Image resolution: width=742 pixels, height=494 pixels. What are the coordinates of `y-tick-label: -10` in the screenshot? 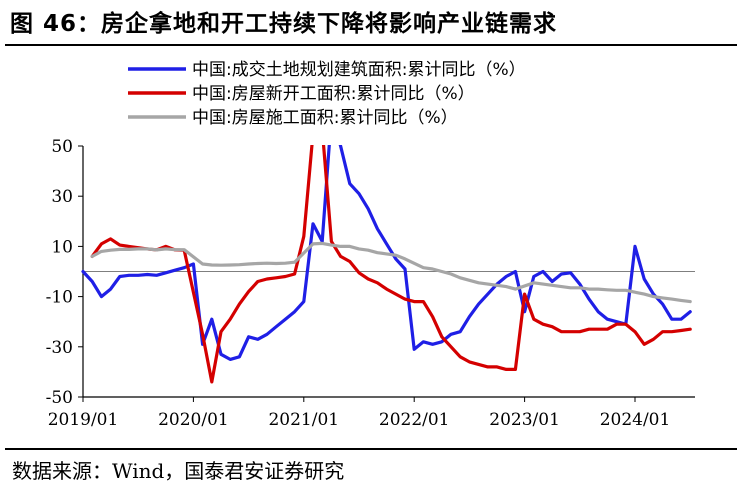 It's located at (59, 298).